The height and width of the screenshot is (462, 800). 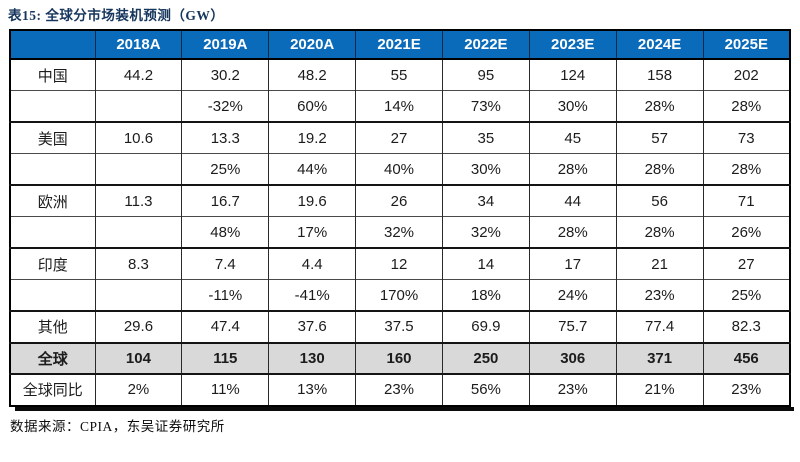 What do you see at coordinates (312, 295) in the screenshot?
I see `value-cell: -41%` at bounding box center [312, 295].